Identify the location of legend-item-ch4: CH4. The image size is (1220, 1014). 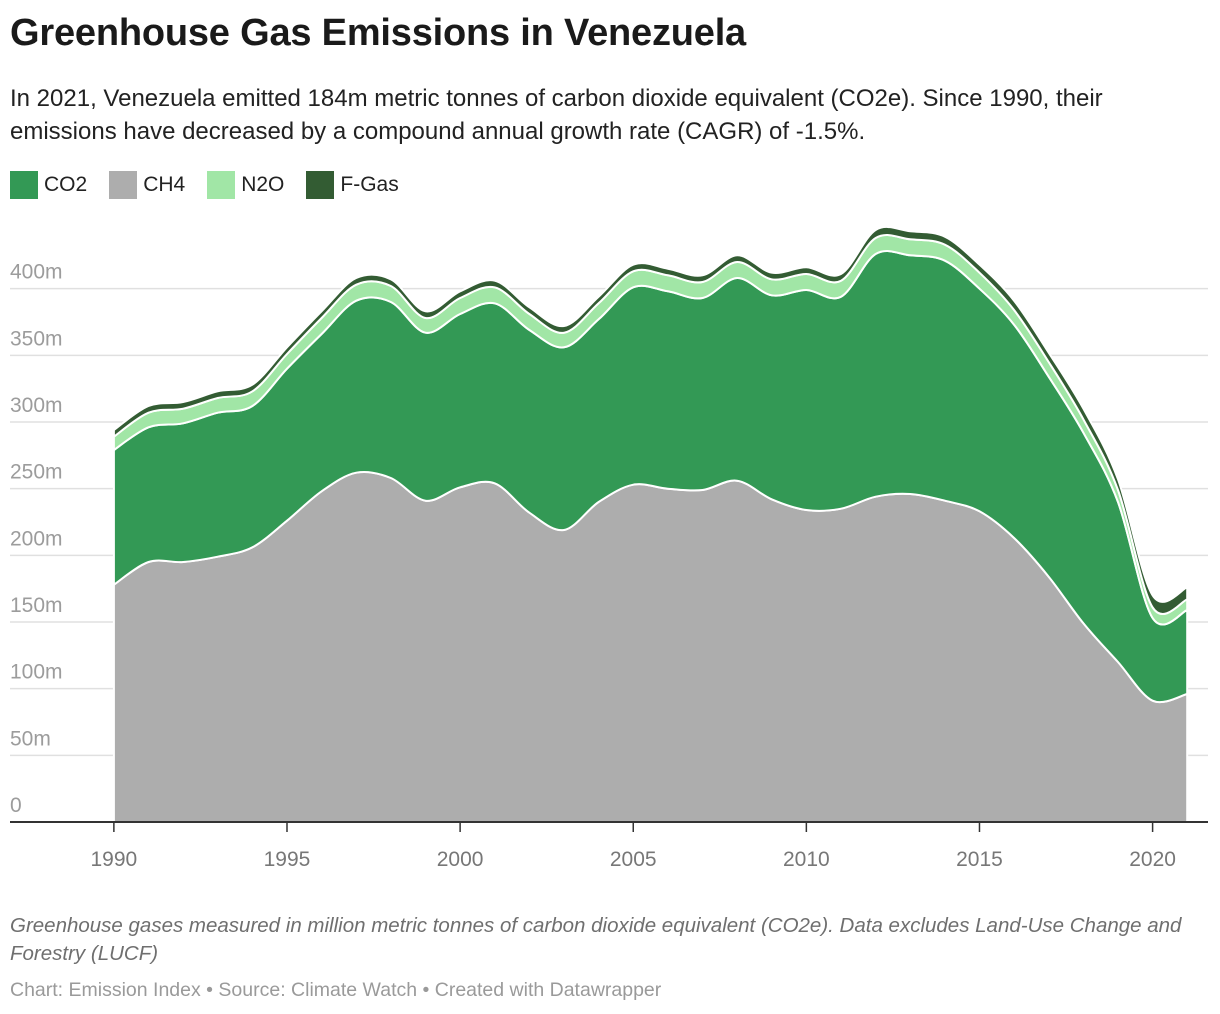
(147, 185).